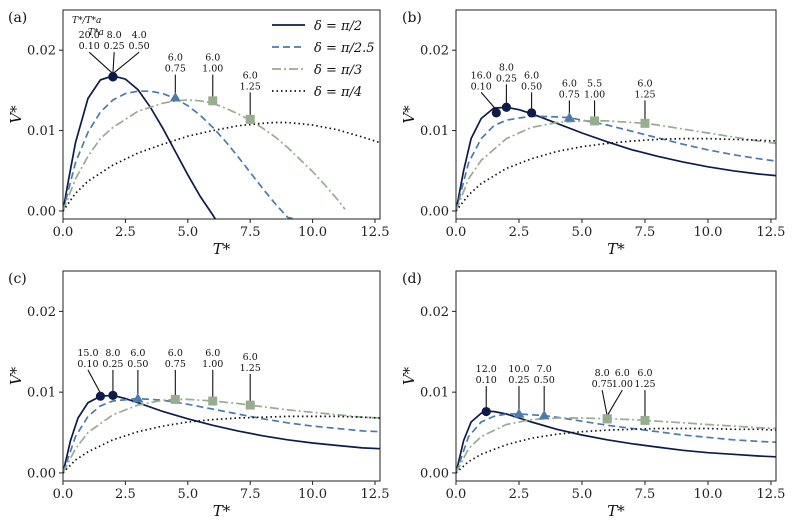 Image resolution: width=793 pixels, height=530 pixels. I want to click on legend-label: δ = π/2, so click(338, 26).